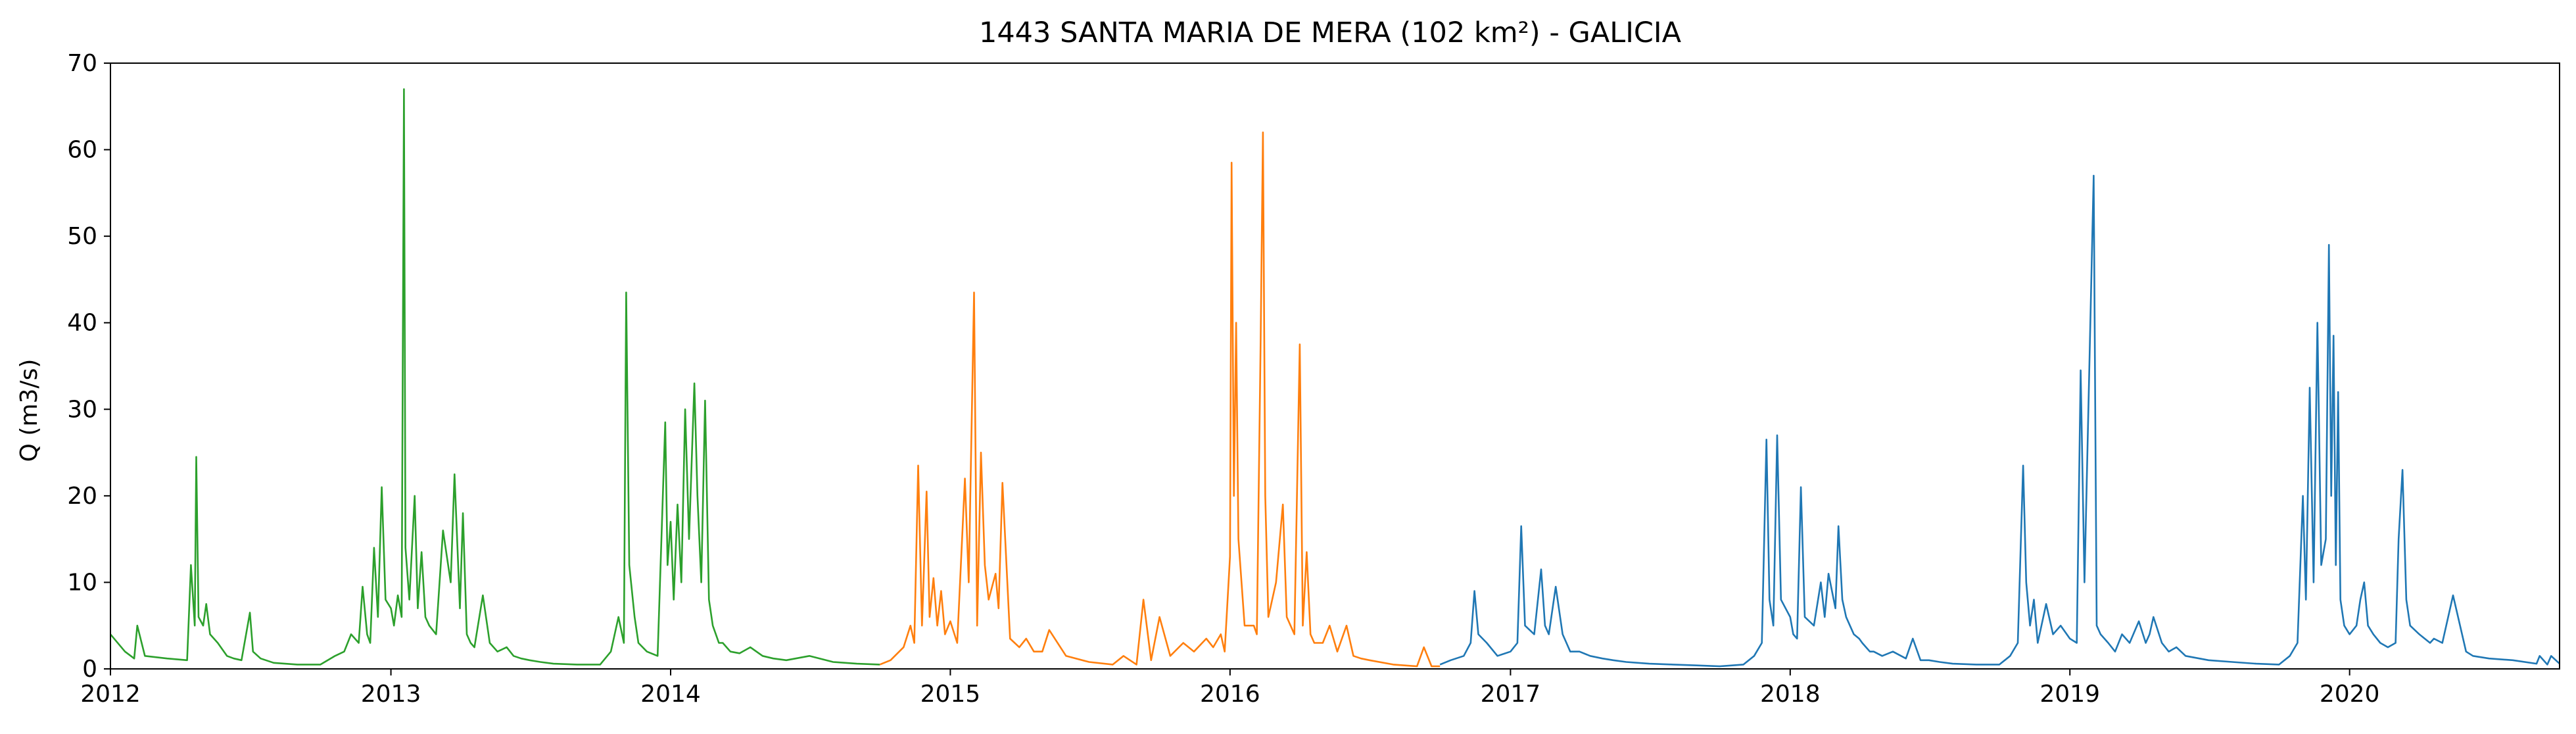 The image size is (2576, 734). Describe the element at coordinates (1230, 694) in the screenshot. I see `x-tick-label: 2016` at that location.